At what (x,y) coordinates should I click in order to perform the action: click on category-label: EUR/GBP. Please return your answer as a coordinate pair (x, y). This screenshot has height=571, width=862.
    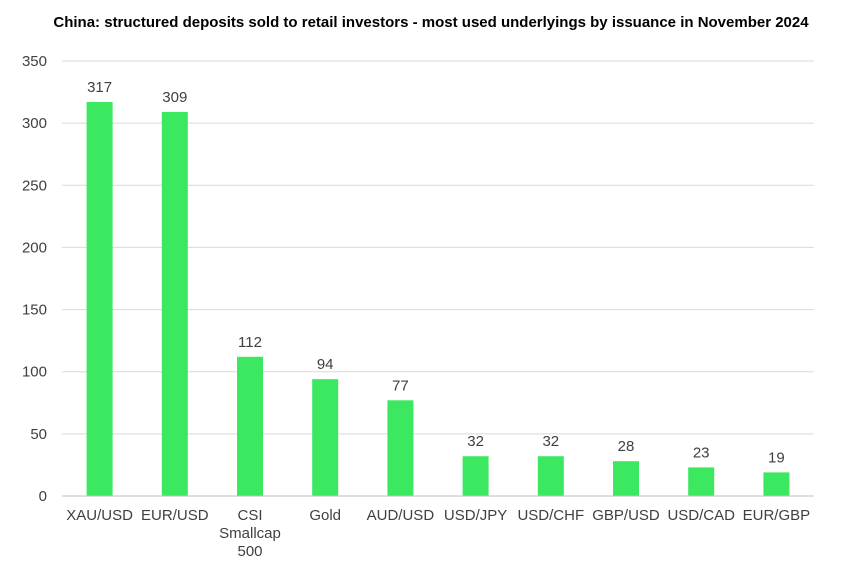
    Looking at the image, I should click on (777, 515).